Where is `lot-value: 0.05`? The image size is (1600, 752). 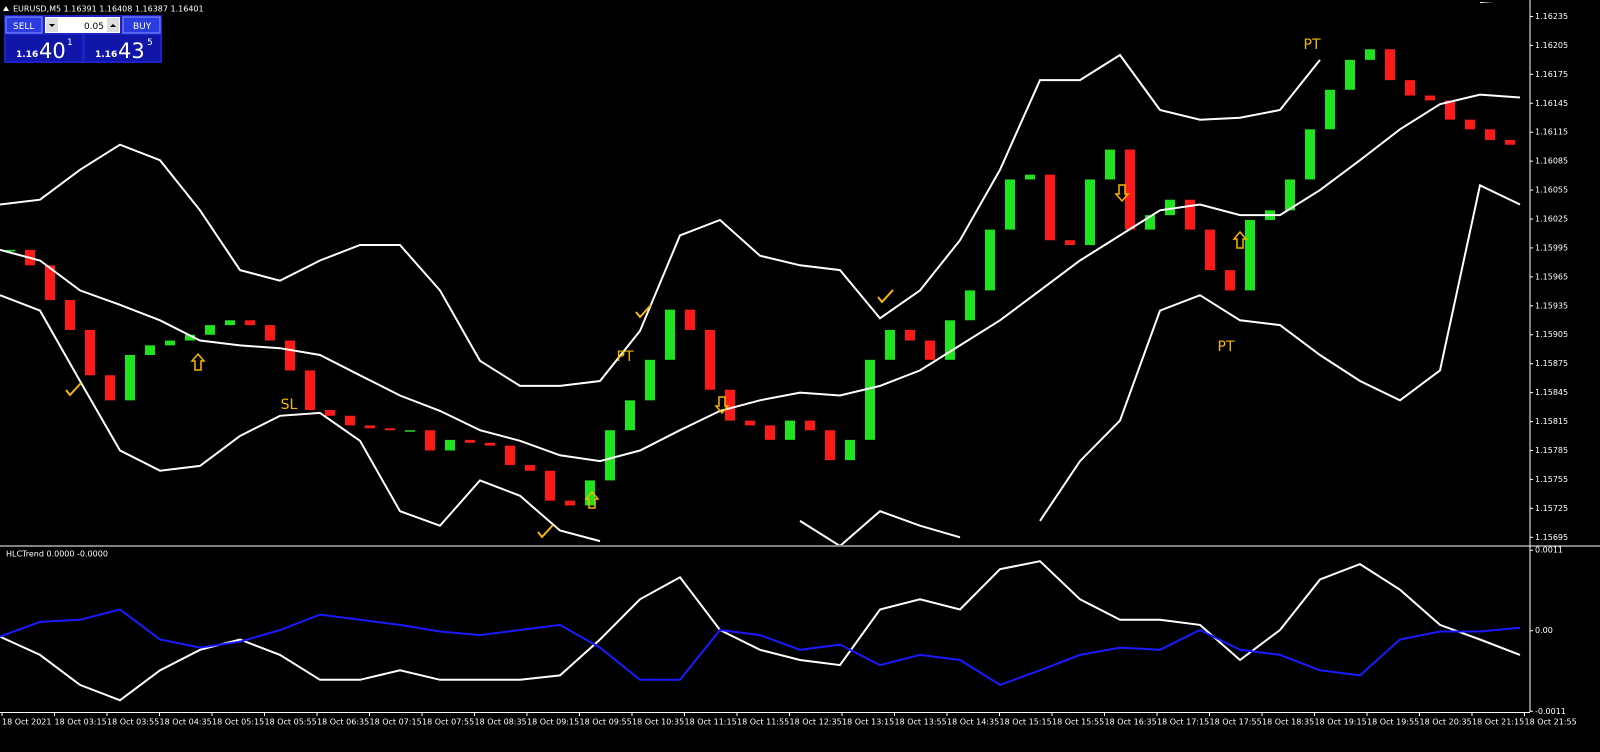 lot-value: 0.05 is located at coordinates (94, 27).